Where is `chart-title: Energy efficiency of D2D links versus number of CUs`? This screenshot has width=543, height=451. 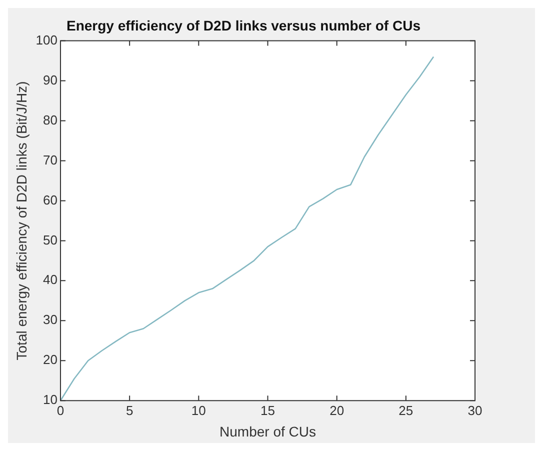
chart-title: Energy efficiency of D2D links versus number of CUs is located at coordinates (243, 25).